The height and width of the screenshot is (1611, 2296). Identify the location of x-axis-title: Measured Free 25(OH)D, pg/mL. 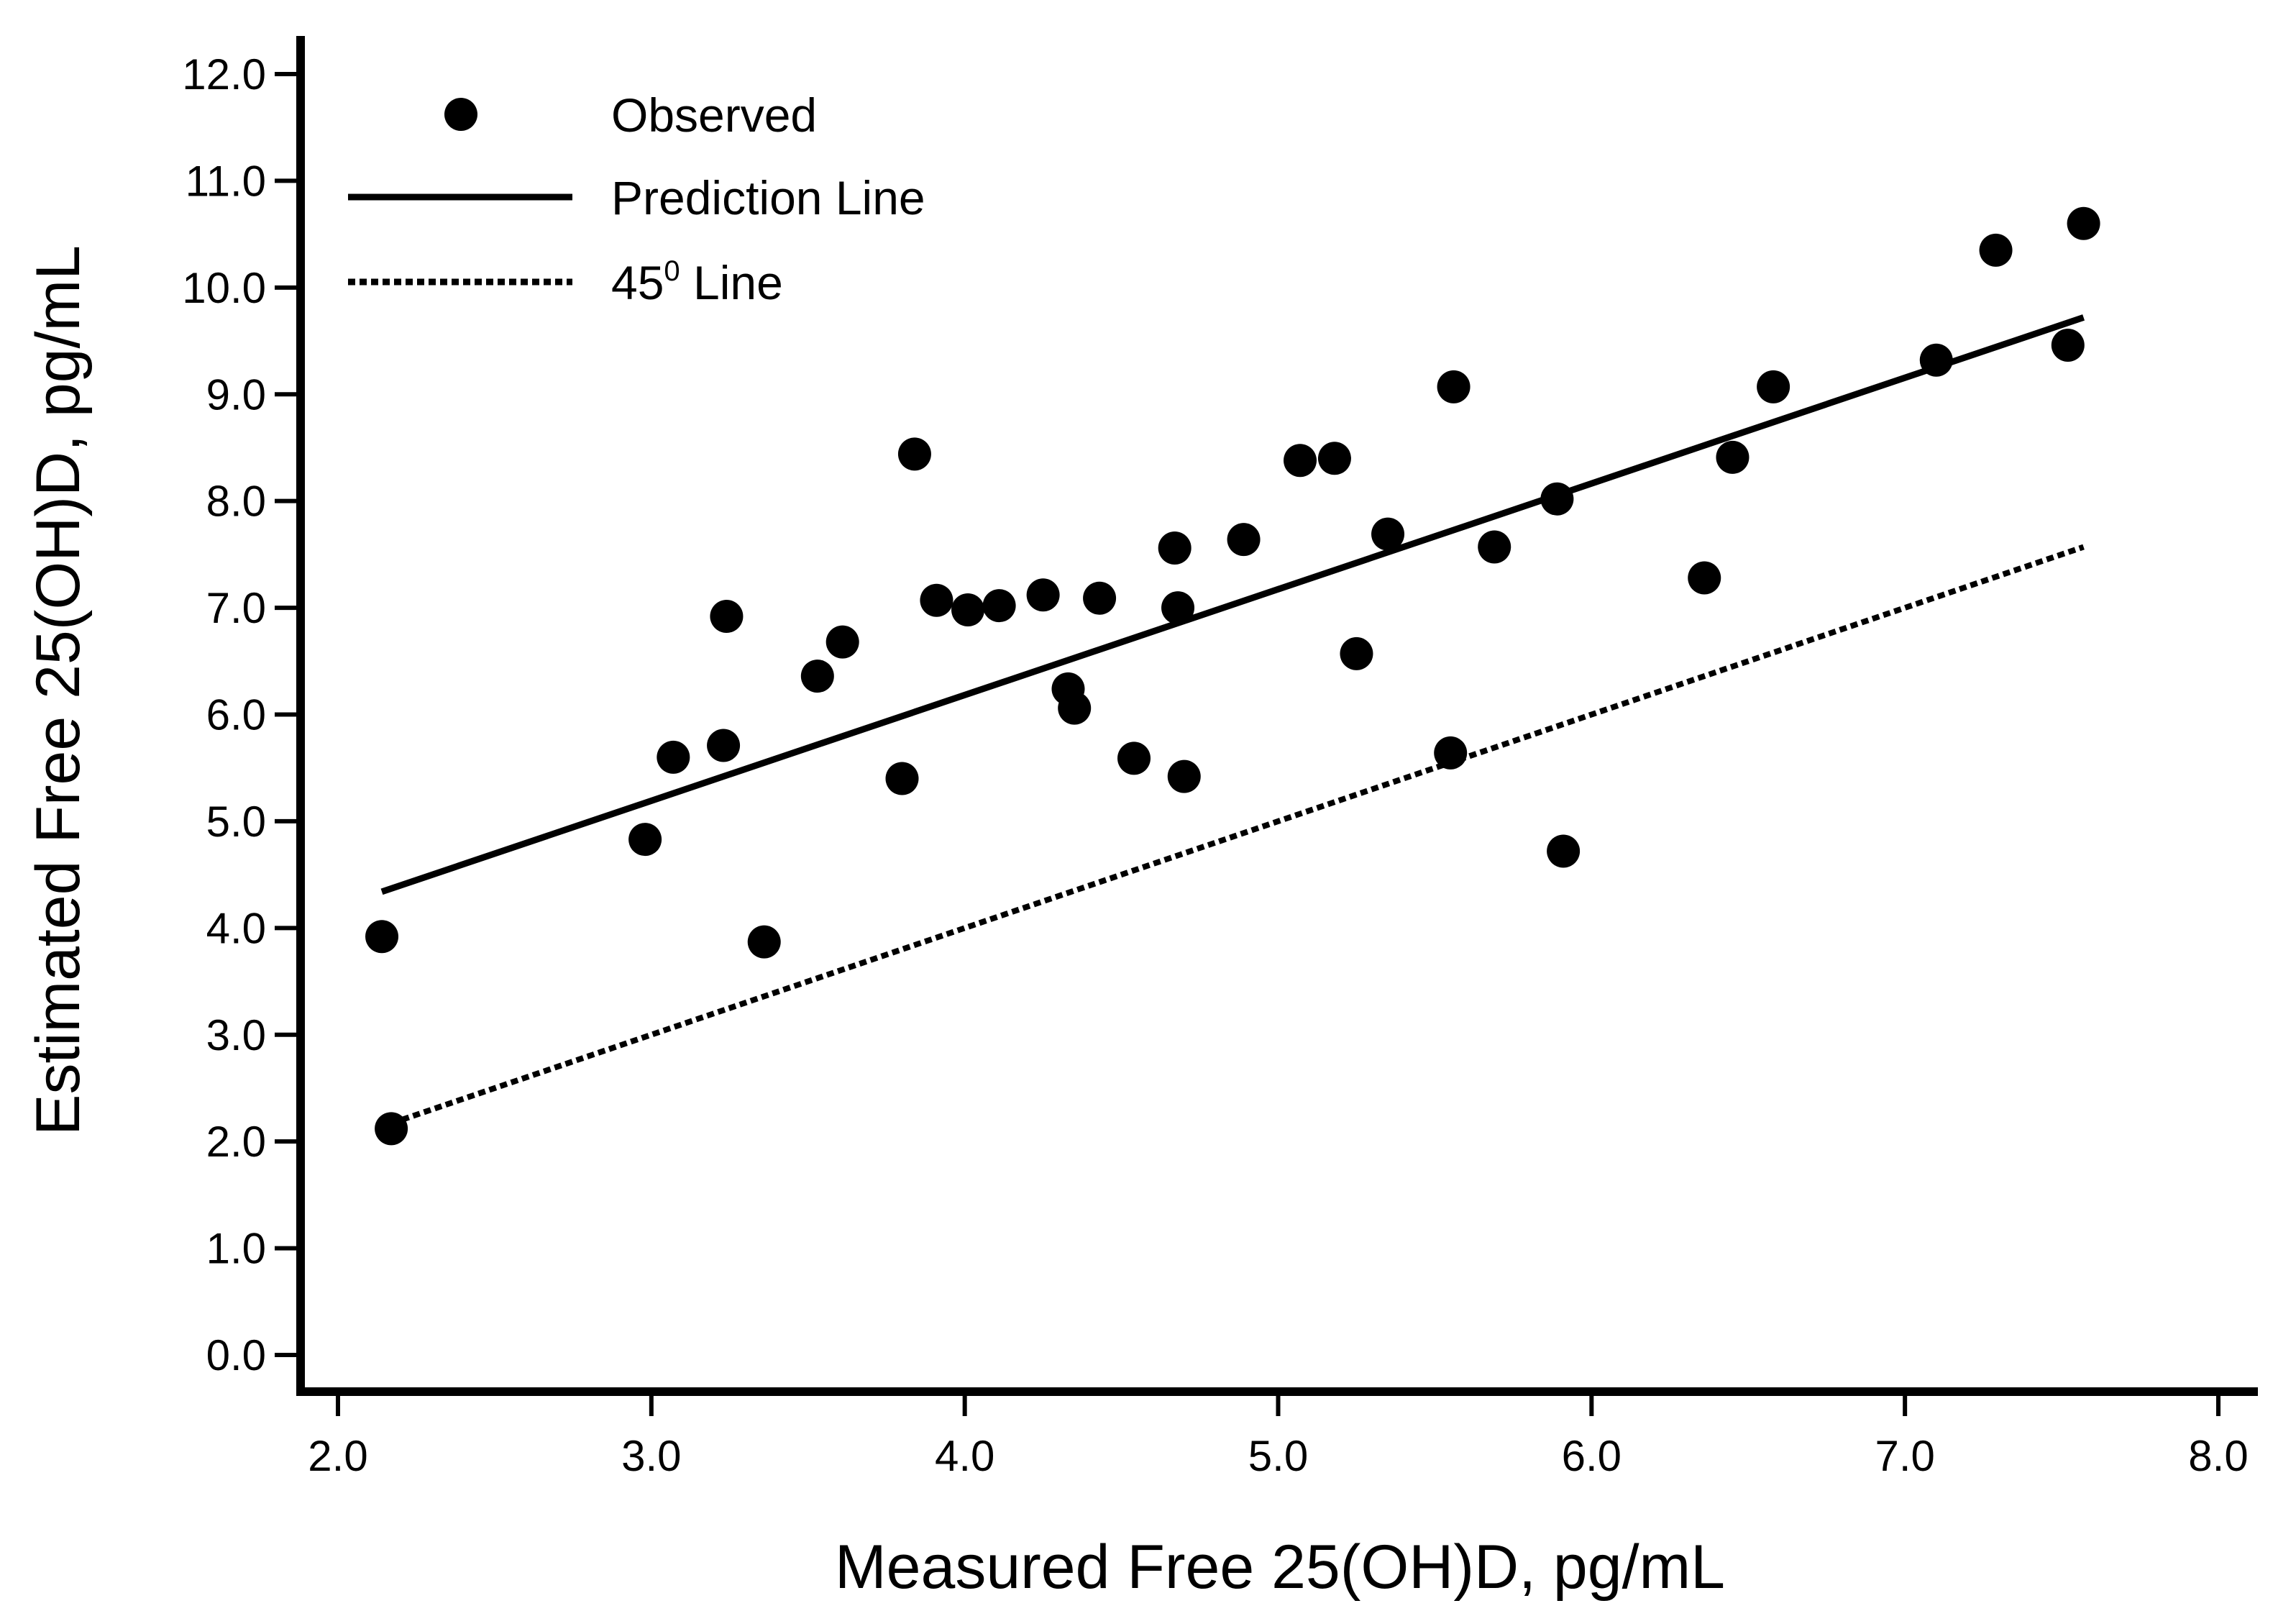
(1280, 1568).